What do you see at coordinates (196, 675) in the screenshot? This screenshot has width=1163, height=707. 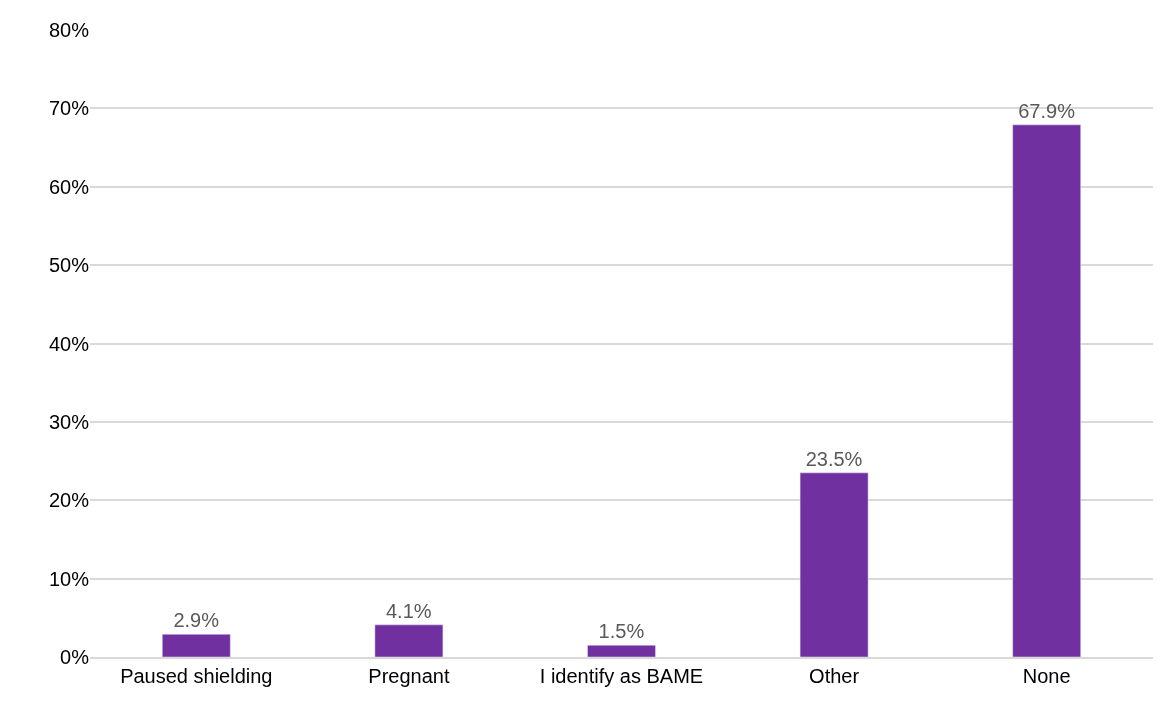 I see `x-tick-label: Paused shielding` at bounding box center [196, 675].